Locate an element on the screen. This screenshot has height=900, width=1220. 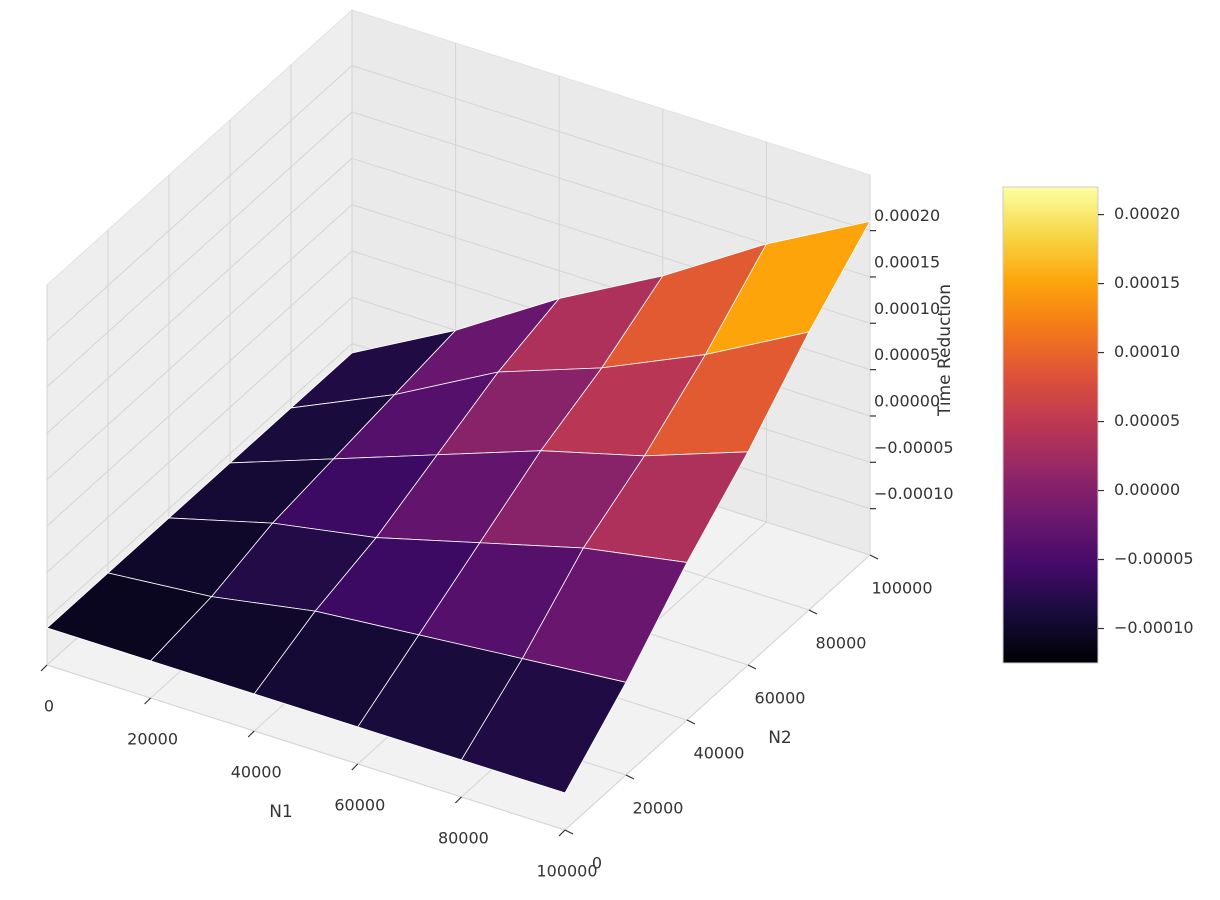
z-tick-label: −0.00010 is located at coordinates (914, 493).